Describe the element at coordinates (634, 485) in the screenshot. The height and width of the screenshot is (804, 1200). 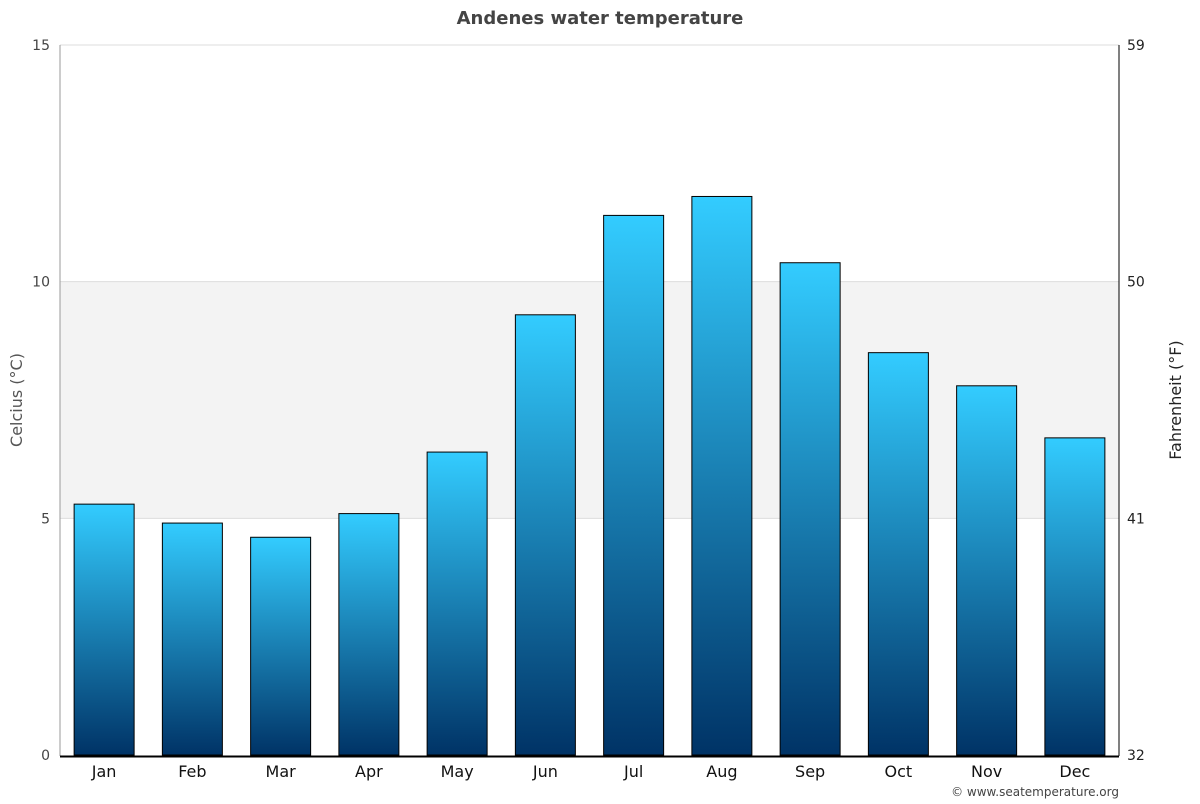
I see `bar-jul` at that location.